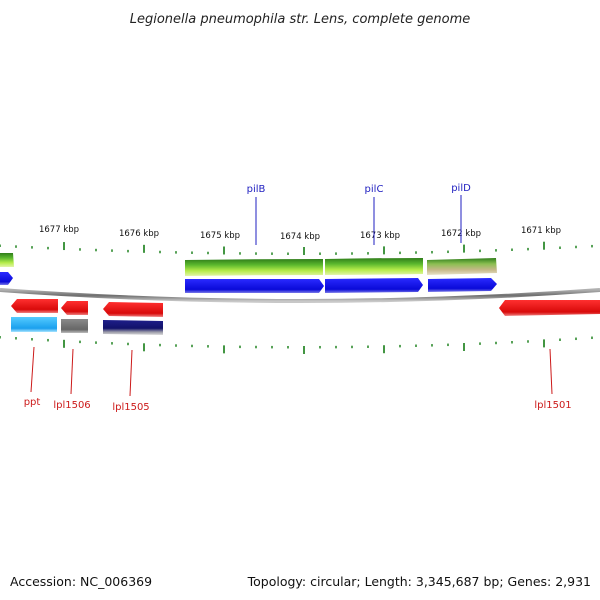 This screenshot has width=600, height=600. Describe the element at coordinates (462, 285) in the screenshot. I see `pilD-cds-arrow` at that location.